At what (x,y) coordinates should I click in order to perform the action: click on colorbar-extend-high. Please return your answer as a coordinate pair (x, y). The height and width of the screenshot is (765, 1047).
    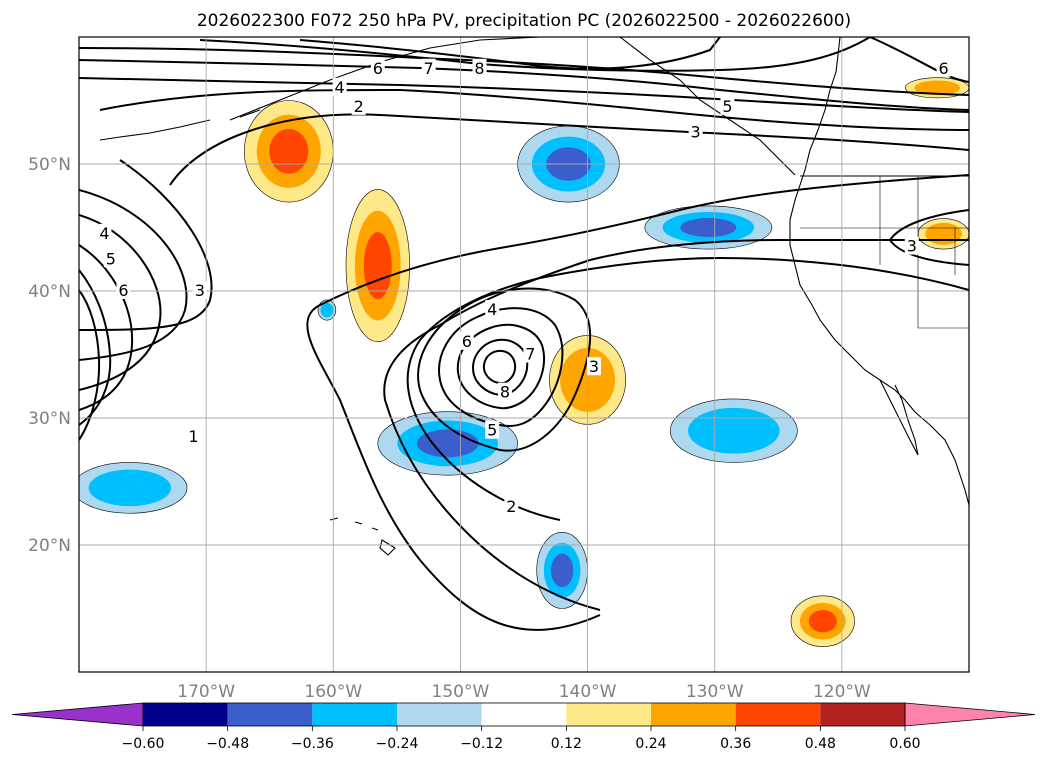
    Looking at the image, I should click on (970, 714).